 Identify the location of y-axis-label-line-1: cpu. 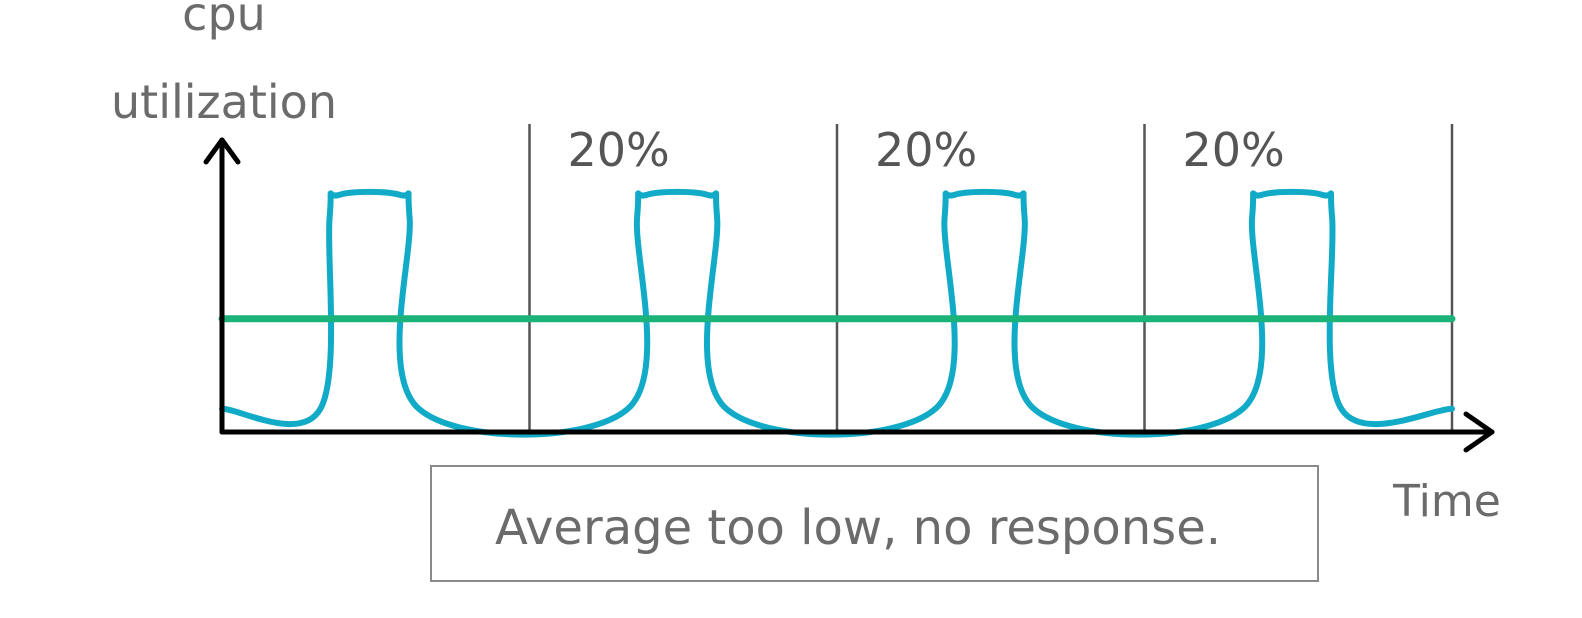
(224, 20).